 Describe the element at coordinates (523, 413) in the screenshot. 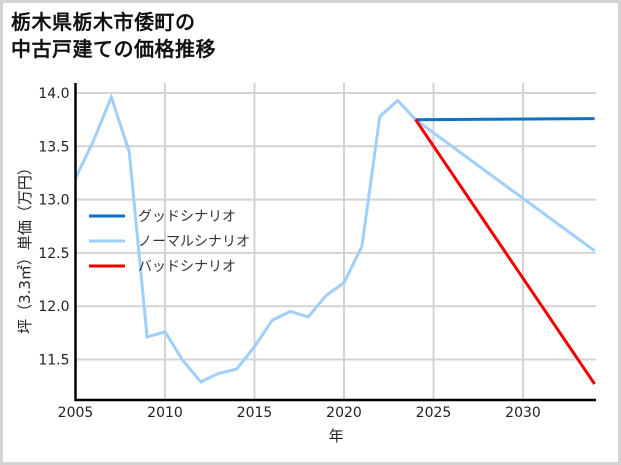

I see `x-tick-label: 2030` at that location.